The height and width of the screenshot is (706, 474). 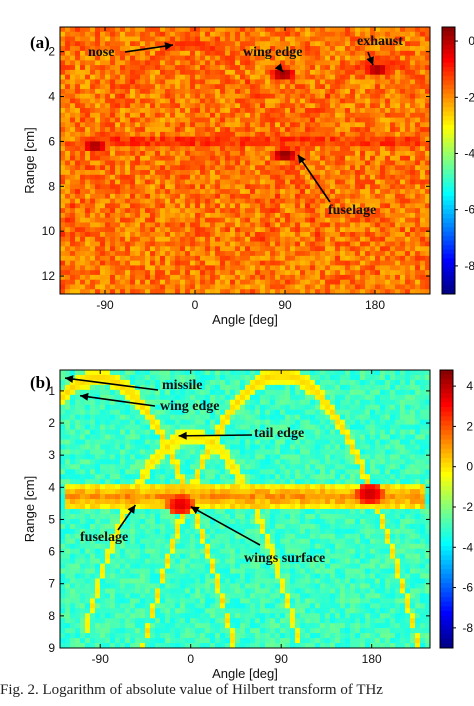 I want to click on colorbar-tick-label: -2, so click(x=469, y=97).